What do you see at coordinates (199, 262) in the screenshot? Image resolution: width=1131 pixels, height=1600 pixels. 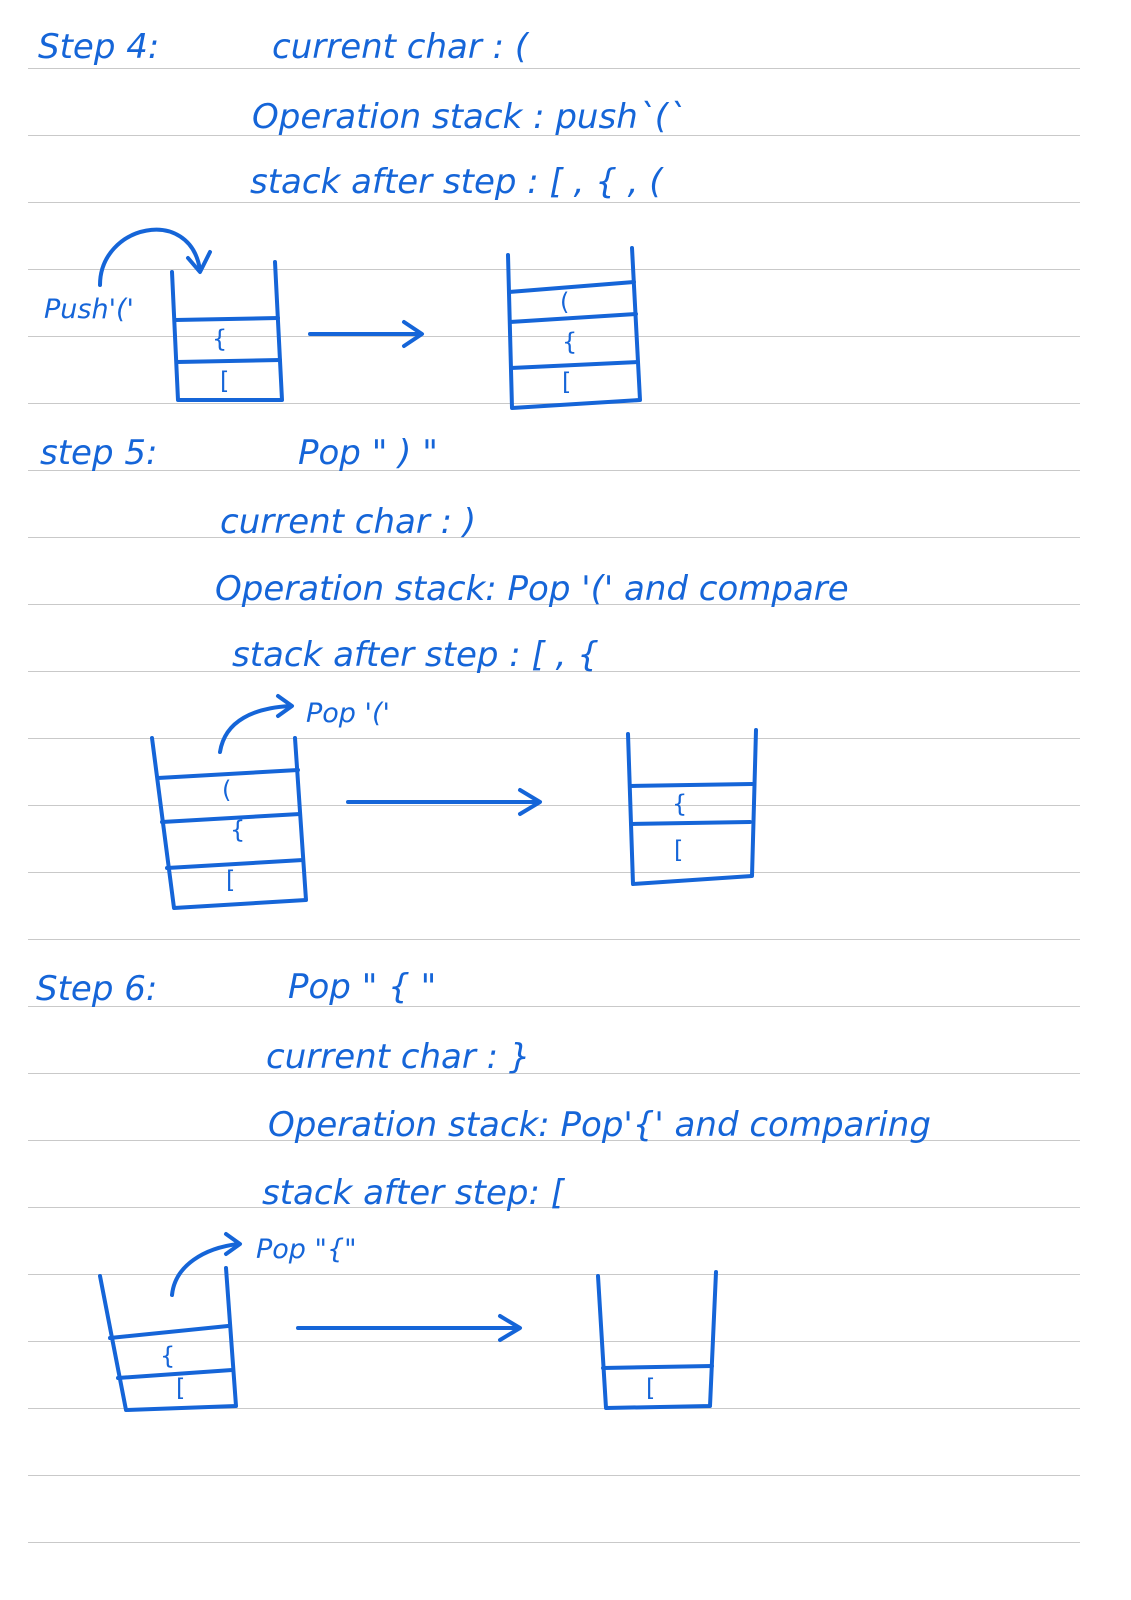 I see `step4-push-arrowhead` at bounding box center [199, 262].